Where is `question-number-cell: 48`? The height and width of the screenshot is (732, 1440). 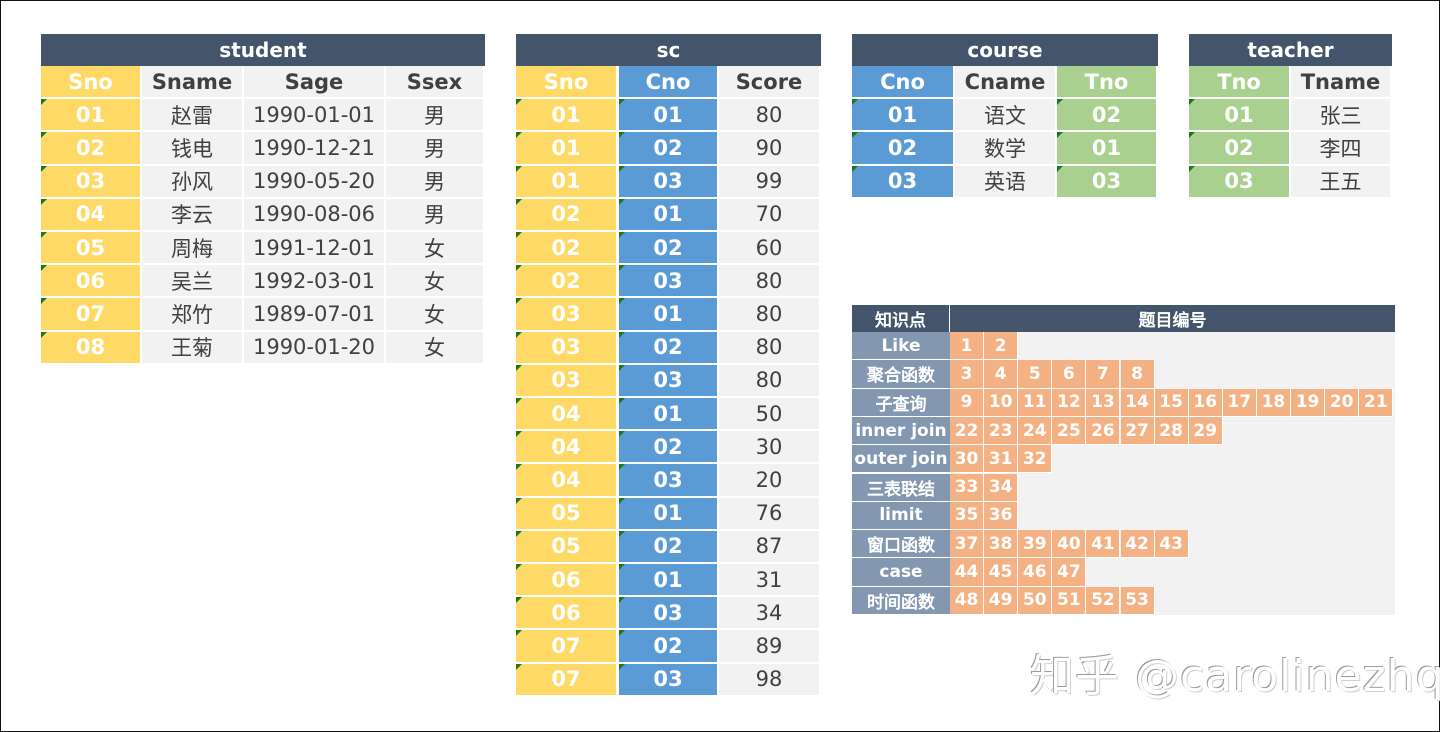 question-number-cell: 48 is located at coordinates (967, 600).